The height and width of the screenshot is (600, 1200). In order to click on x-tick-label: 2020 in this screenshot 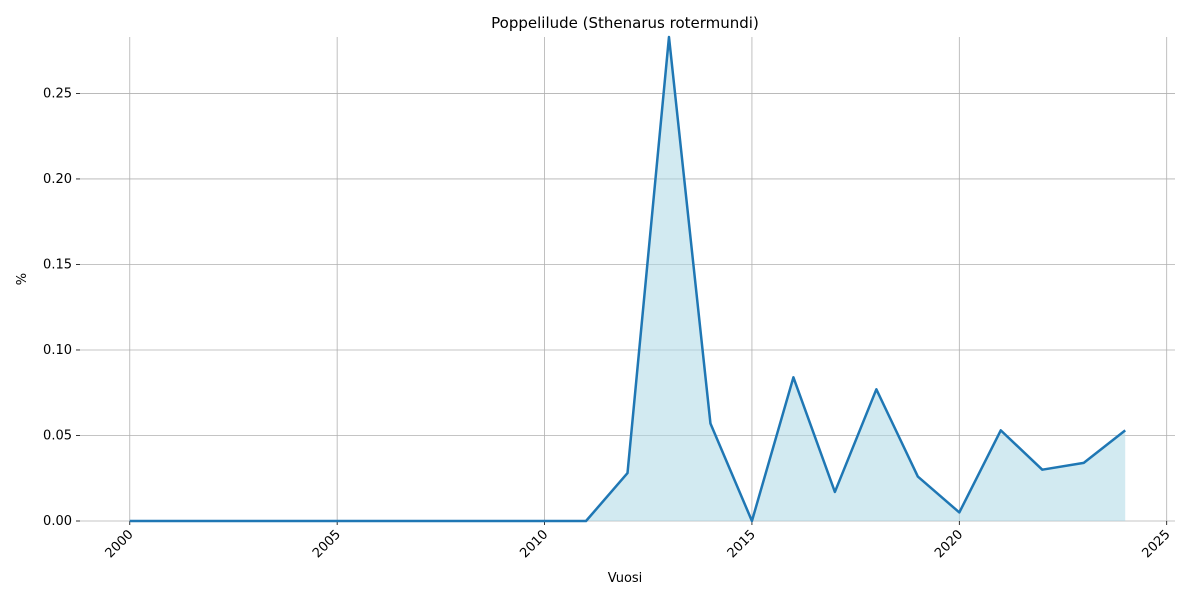, I will do `click(949, 544)`.